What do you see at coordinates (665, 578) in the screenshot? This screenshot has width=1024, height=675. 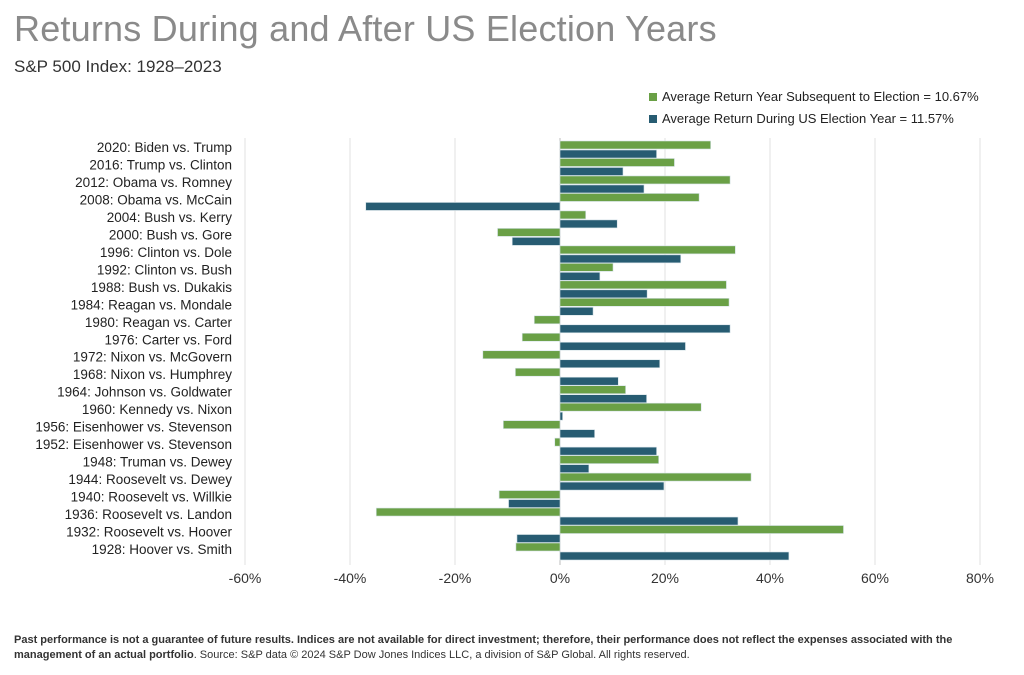 I see `x-tick-label: 20%` at bounding box center [665, 578].